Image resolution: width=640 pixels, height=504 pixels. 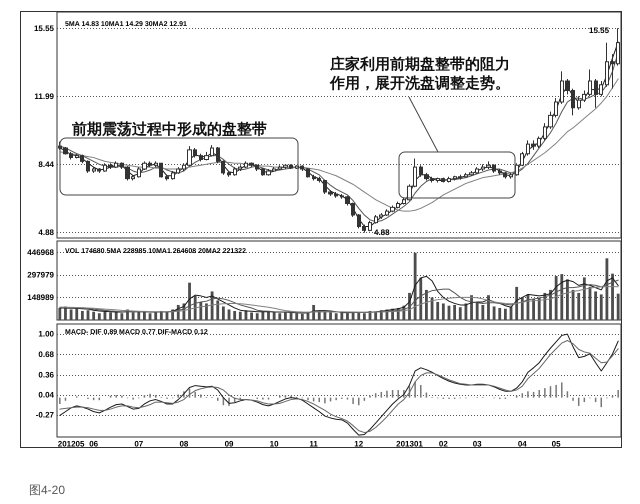 I want to click on x-tick-label: 03, so click(x=477, y=444).